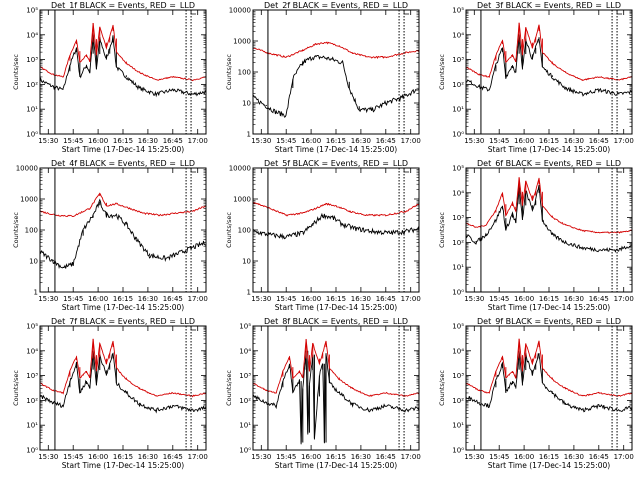  What do you see at coordinates (240, 11) in the screenshot?
I see `y-tick-label: 10000` at bounding box center [240, 11].